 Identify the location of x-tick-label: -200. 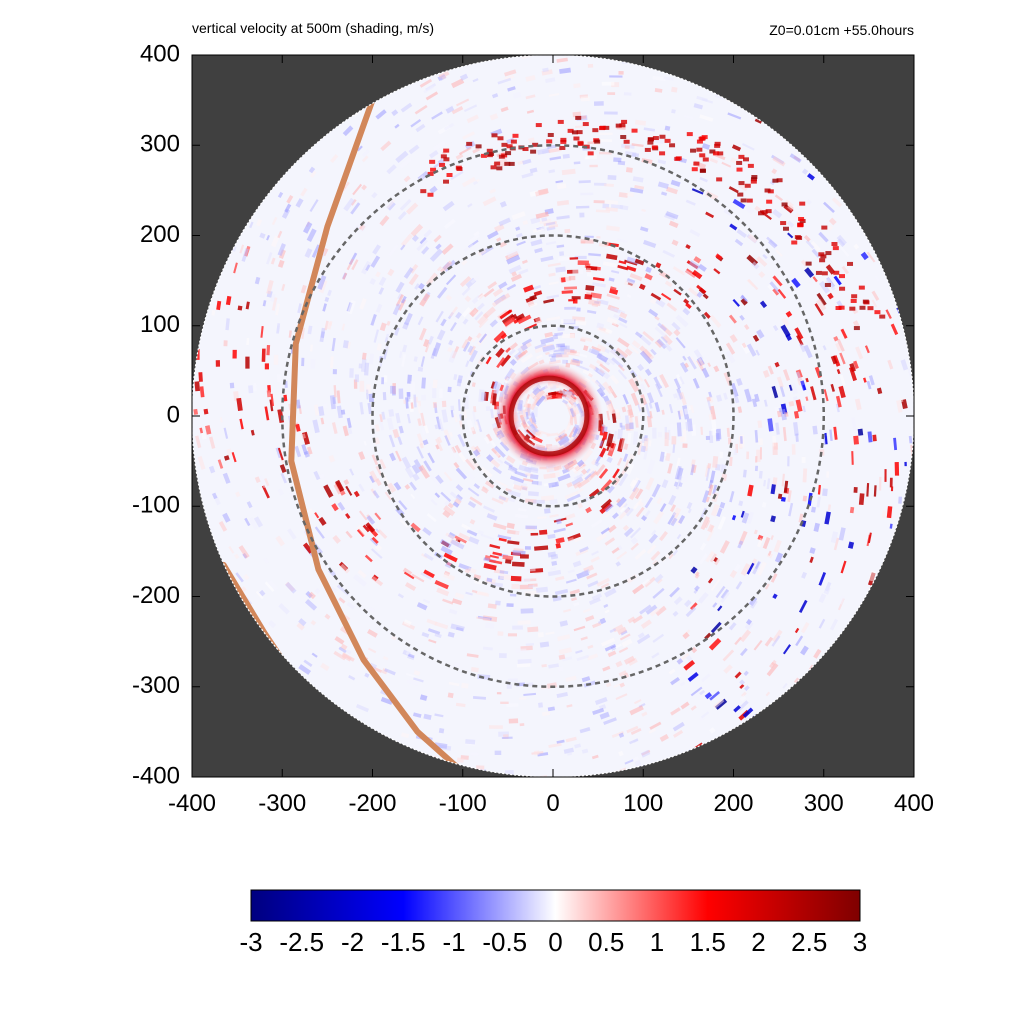
(372, 803).